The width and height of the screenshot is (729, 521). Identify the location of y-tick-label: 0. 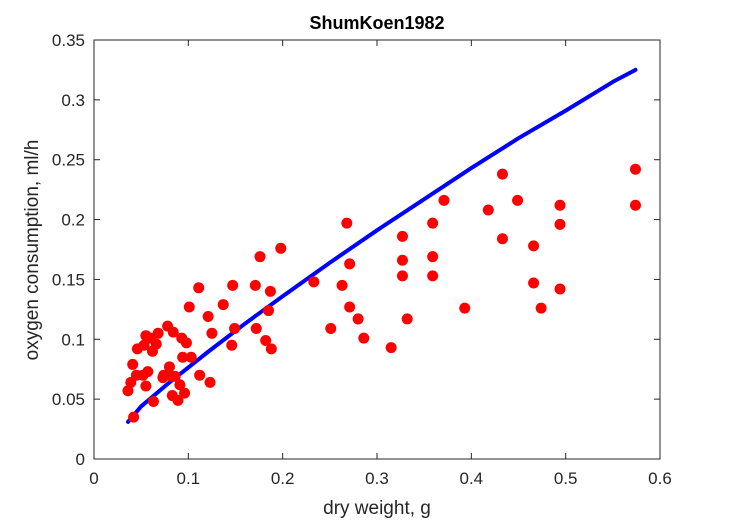
(80, 459).